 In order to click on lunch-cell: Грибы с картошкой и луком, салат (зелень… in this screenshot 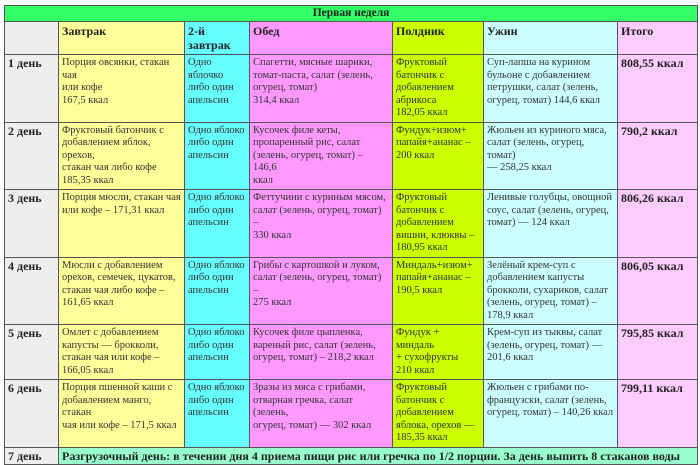, I will do `click(321, 290)`.